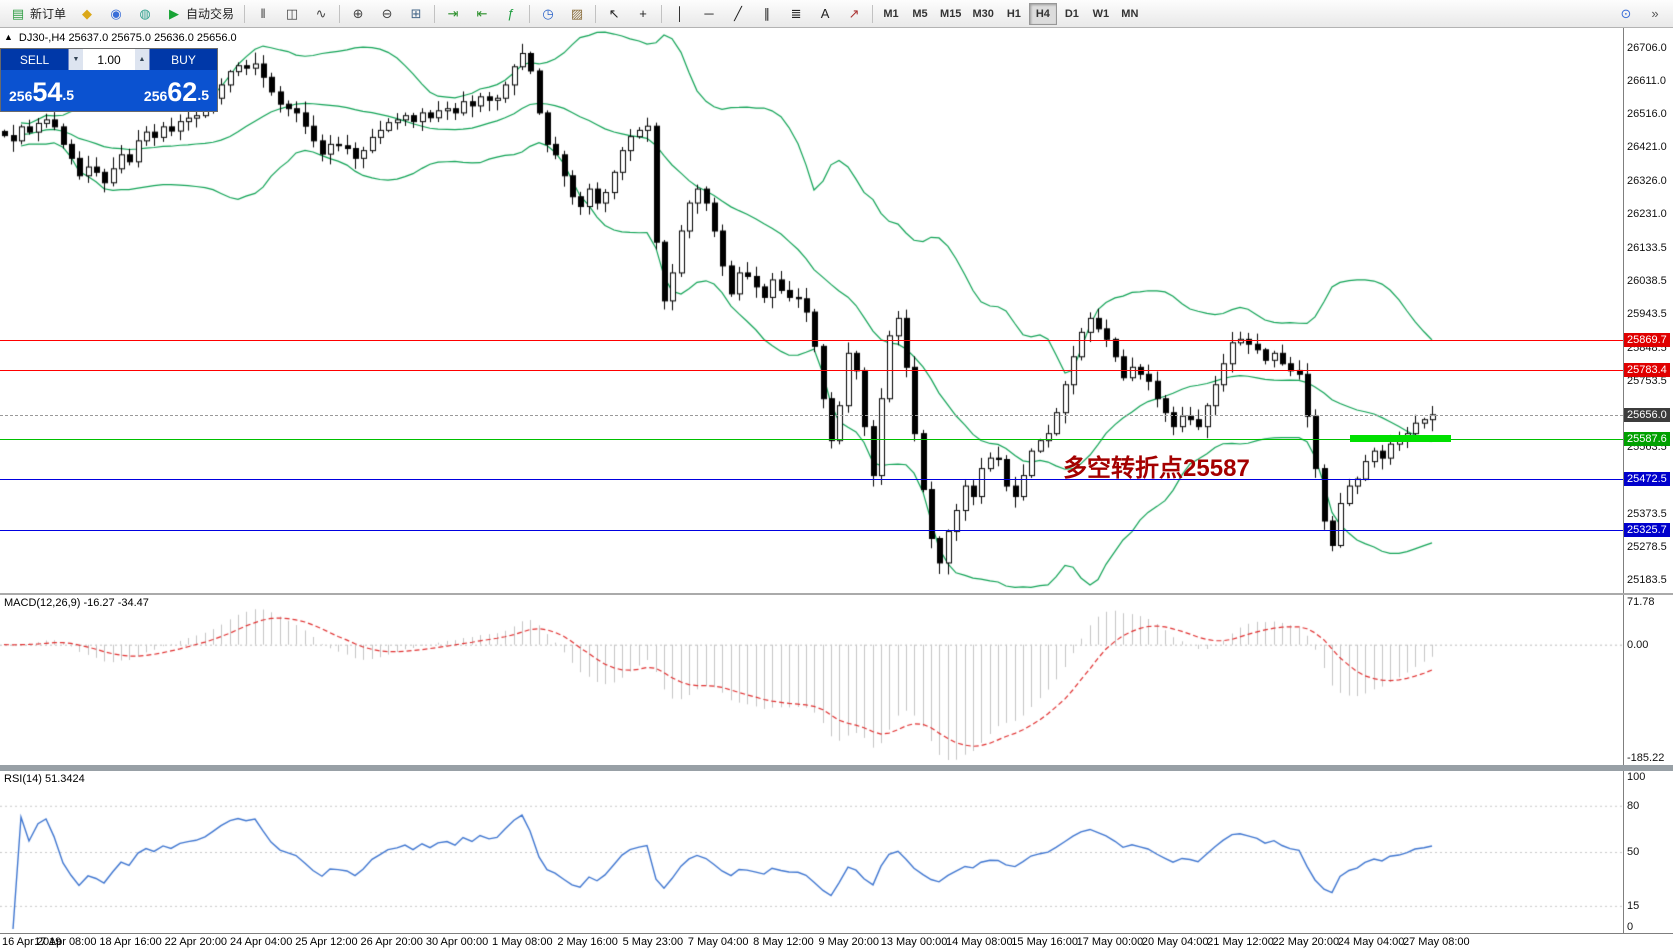 This screenshot has width=1673, height=952. I want to click on equidistant-channel-button: ∥, so click(767, 14).